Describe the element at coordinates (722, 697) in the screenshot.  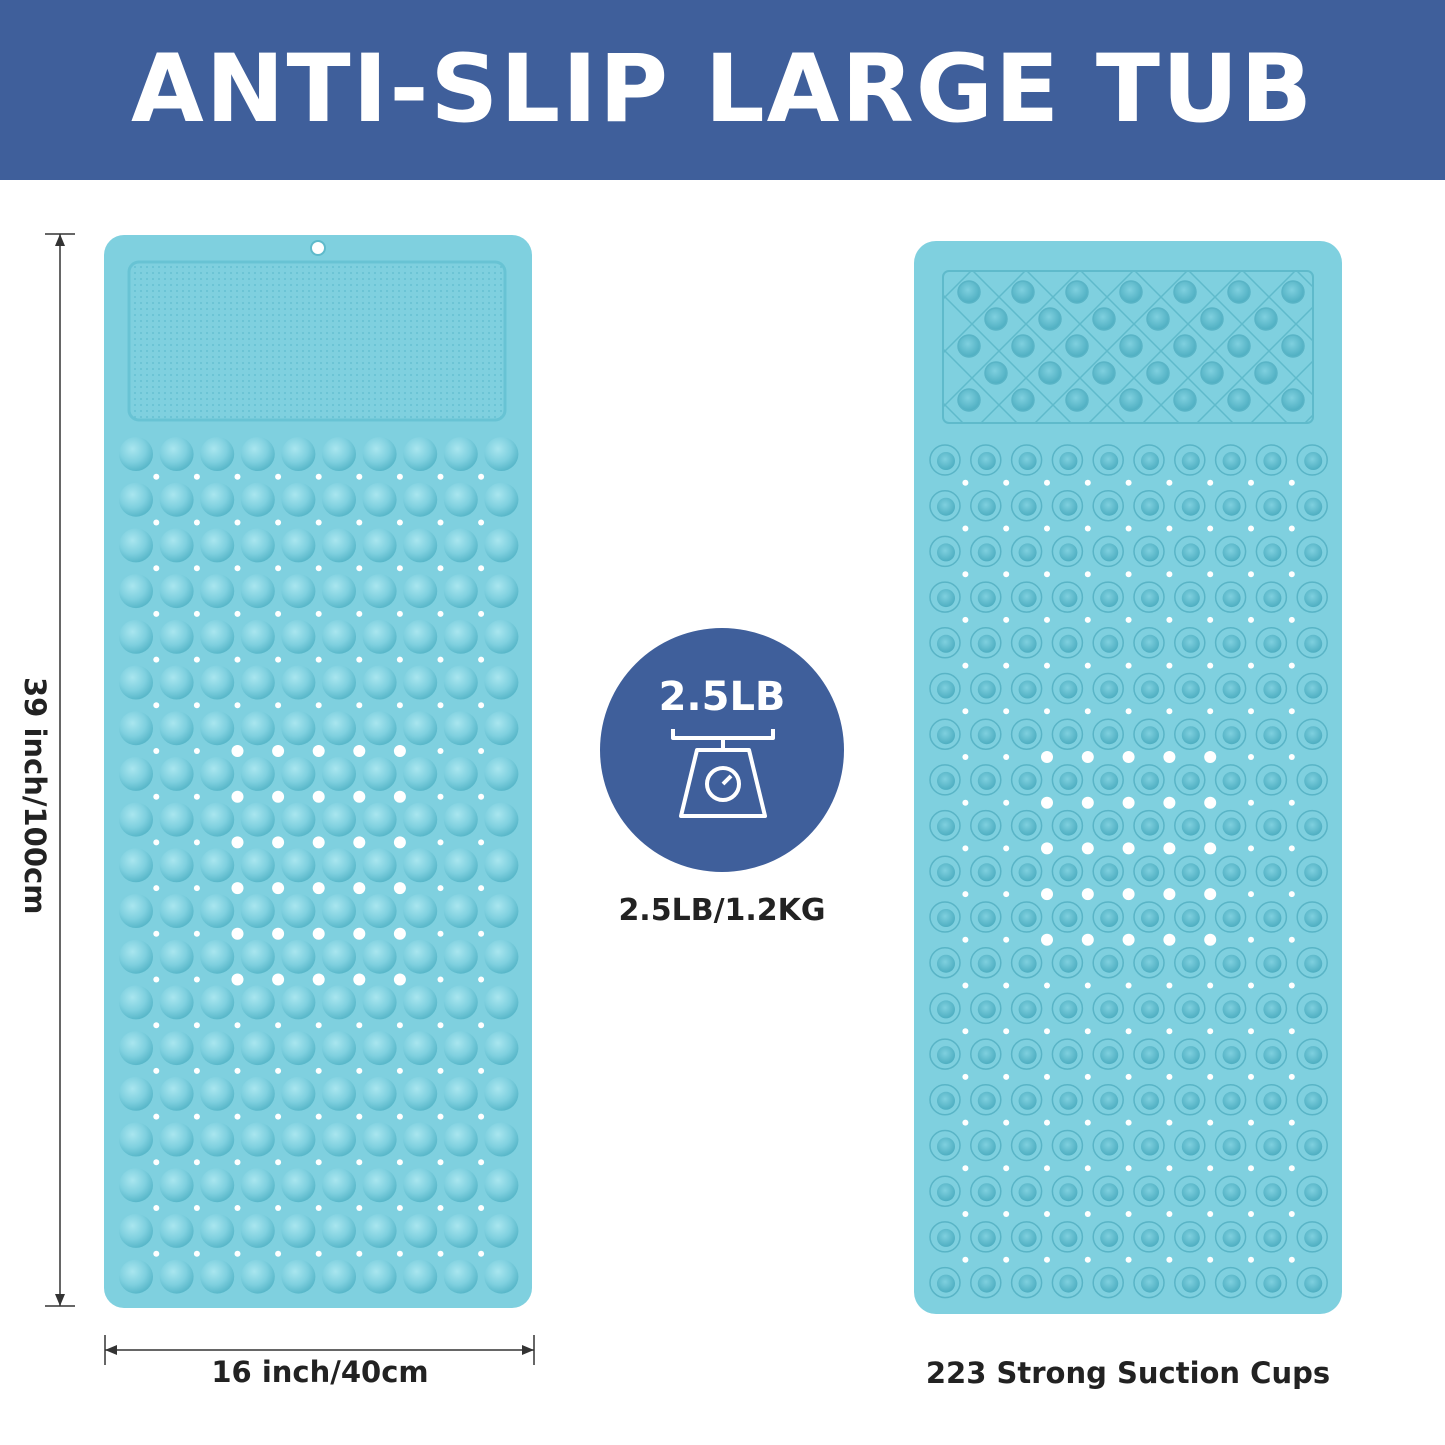
I see `weight-value: 2.5LB` at that location.